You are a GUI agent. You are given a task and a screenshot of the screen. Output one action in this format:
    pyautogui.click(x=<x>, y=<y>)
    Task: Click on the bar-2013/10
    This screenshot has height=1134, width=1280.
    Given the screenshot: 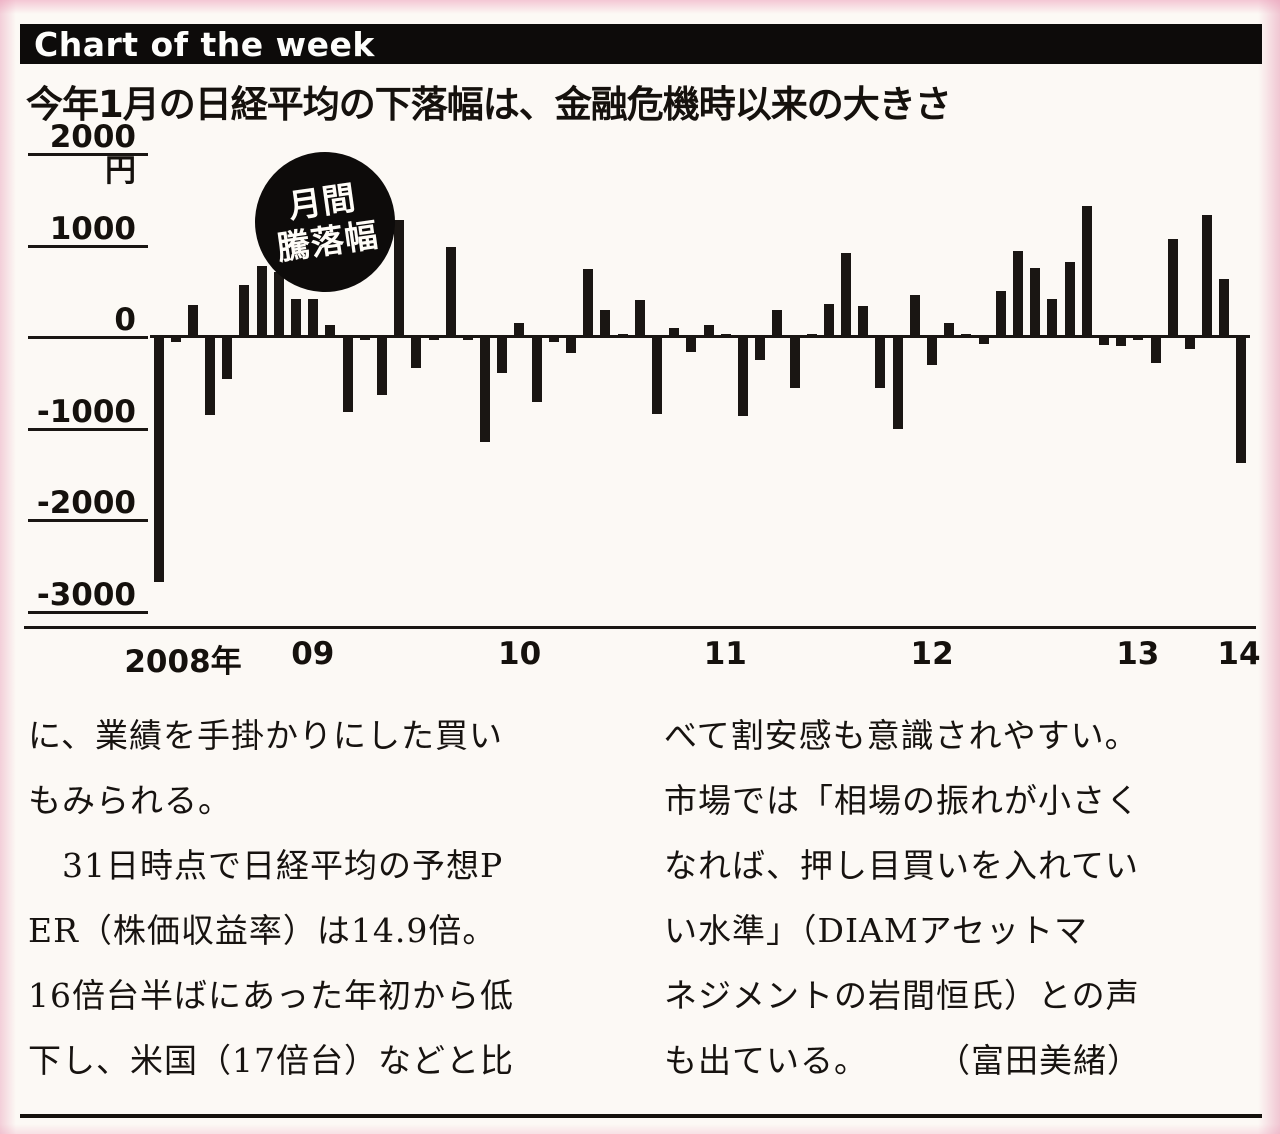 What is the action you would take?
    pyautogui.click(x=1189, y=343)
    